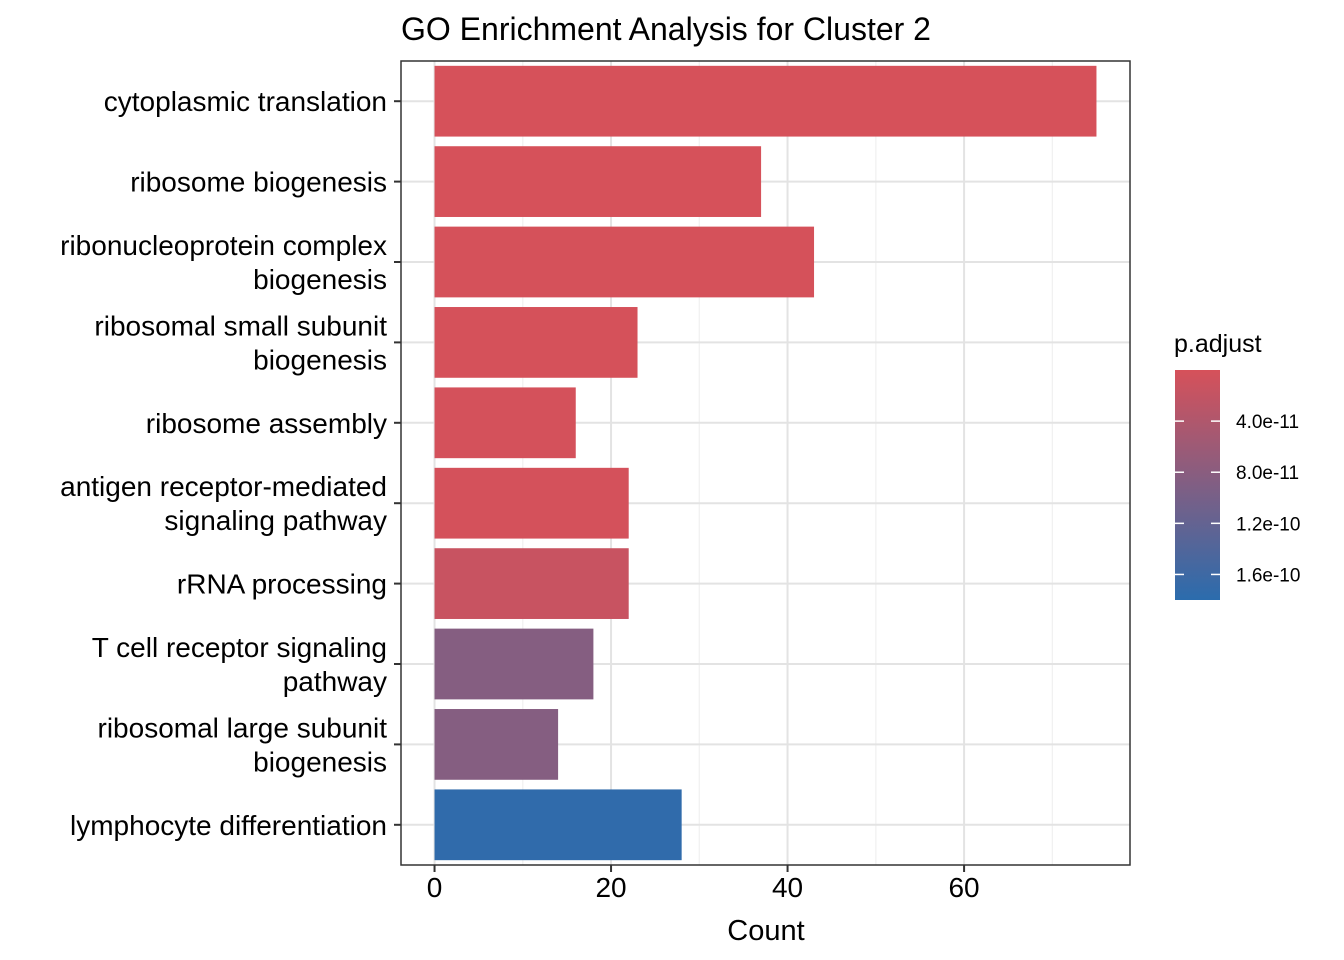  I want to click on legend: p.adjust 4.0e-11 8.0e-11 1.2e-10 1.6e-10, so click(1237, 465).